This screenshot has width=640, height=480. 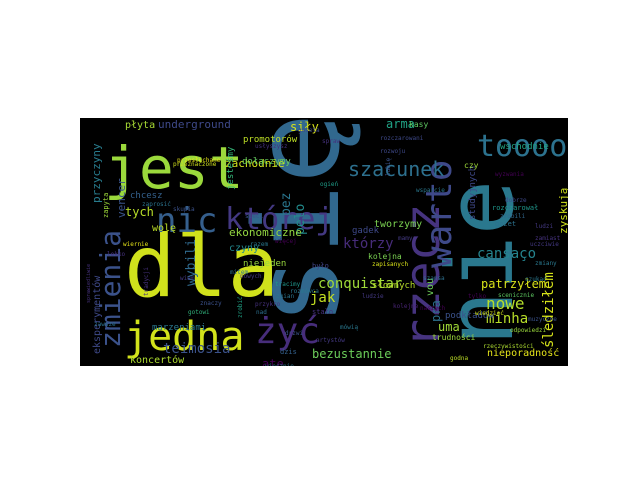 What do you see at coordinates (390, 264) in the screenshot?
I see `word-62: zapisanych` at bounding box center [390, 264].